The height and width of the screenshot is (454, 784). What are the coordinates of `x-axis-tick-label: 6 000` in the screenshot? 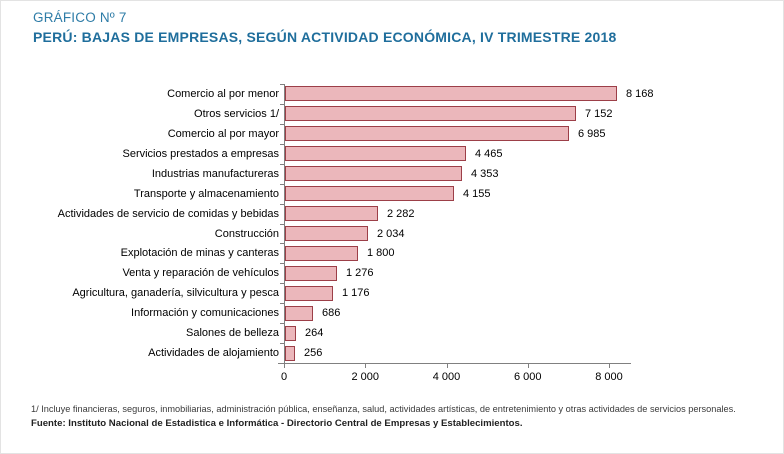 It's located at (527, 377).